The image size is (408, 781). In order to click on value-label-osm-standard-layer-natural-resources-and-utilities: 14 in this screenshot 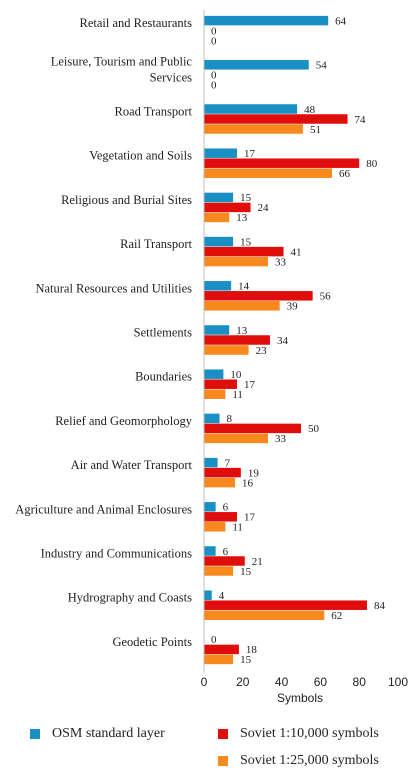, I will do `click(244, 287)`.